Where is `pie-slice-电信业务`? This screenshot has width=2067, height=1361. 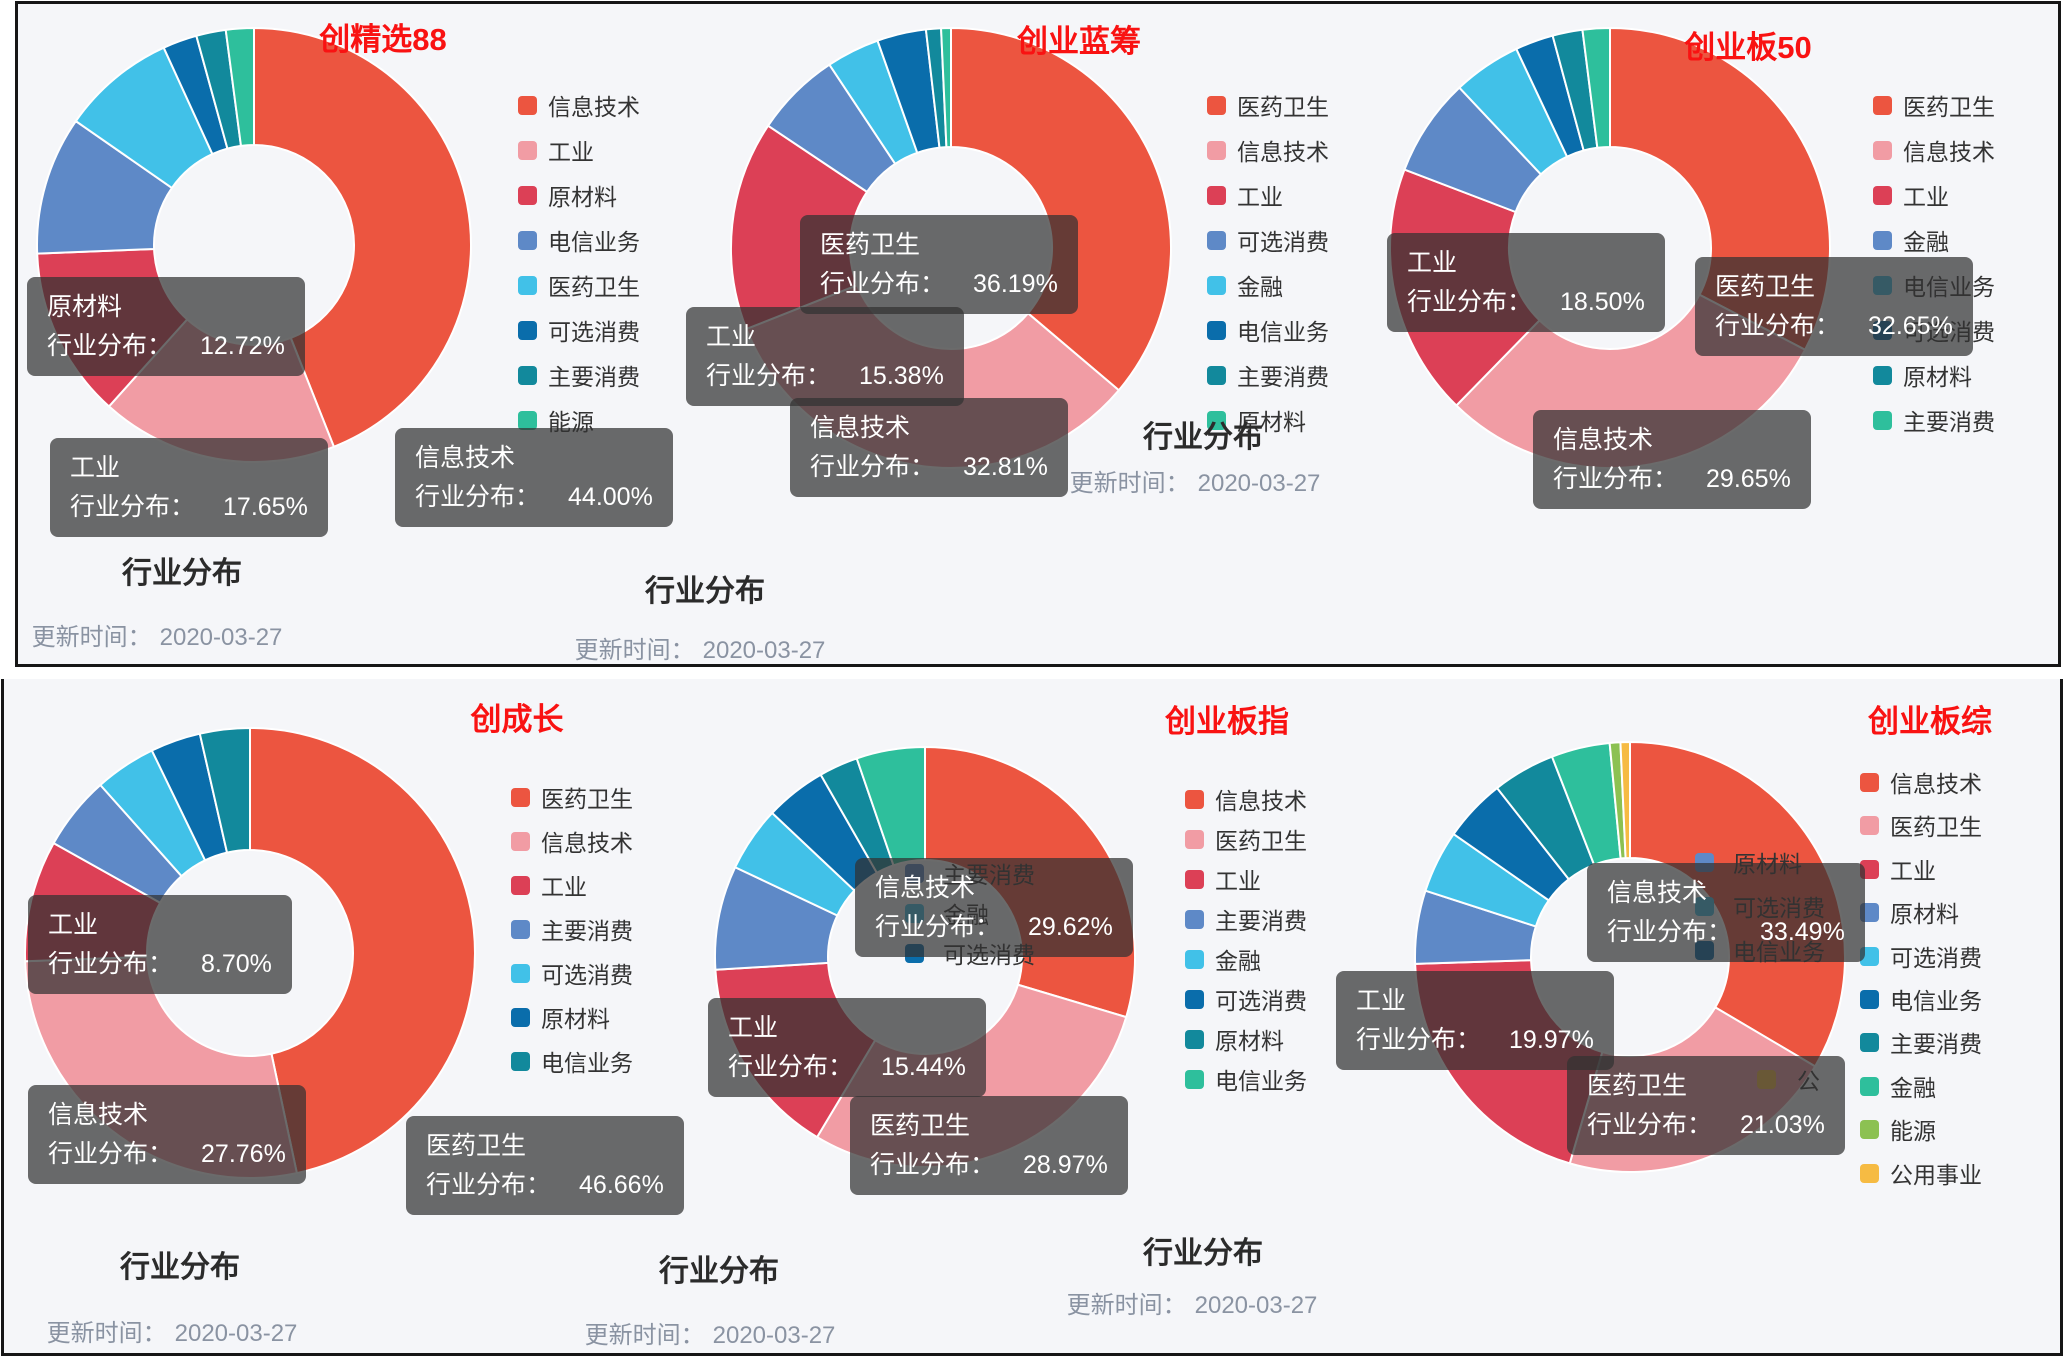 pie-slice-电信业务 is located at coordinates (224, 790).